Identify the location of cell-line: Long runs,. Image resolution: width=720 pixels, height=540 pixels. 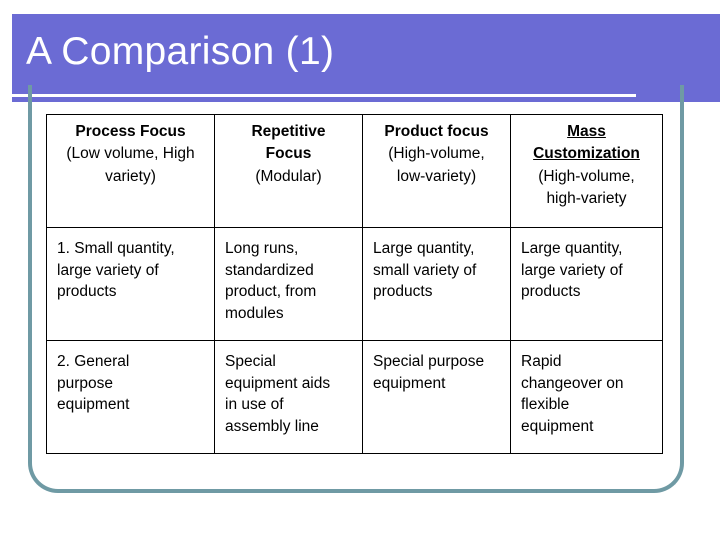
(262, 248).